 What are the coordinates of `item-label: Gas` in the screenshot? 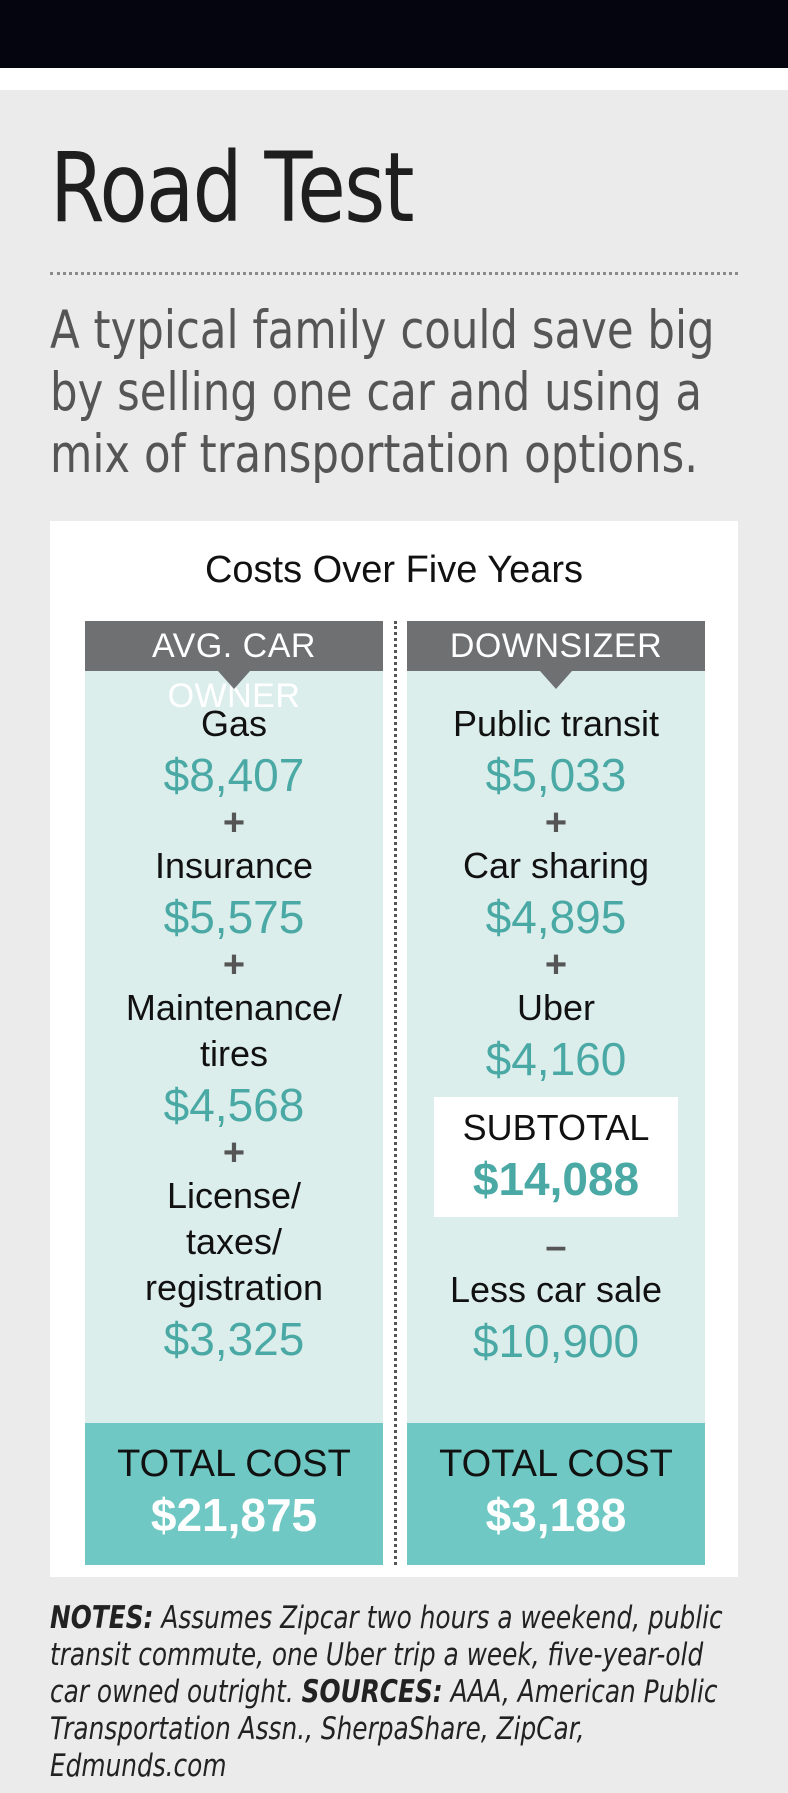 It's located at (234, 723).